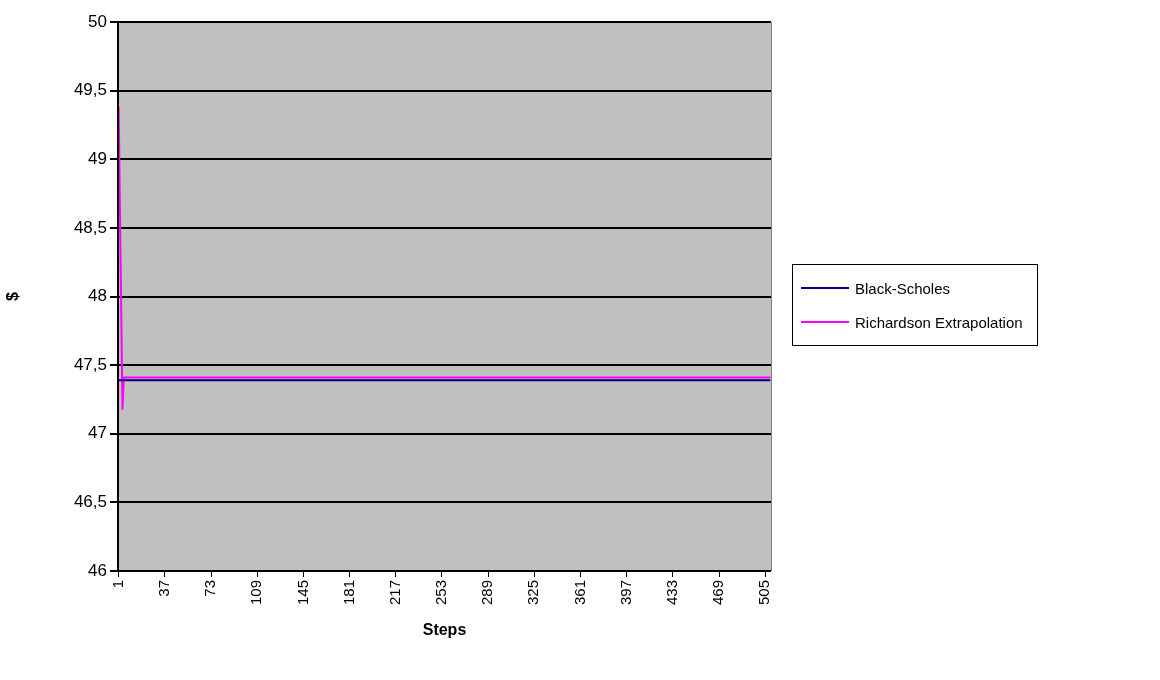 Image resolution: width=1160 pixels, height=680 pixels. I want to click on x-tick-label: 433, so click(671, 593).